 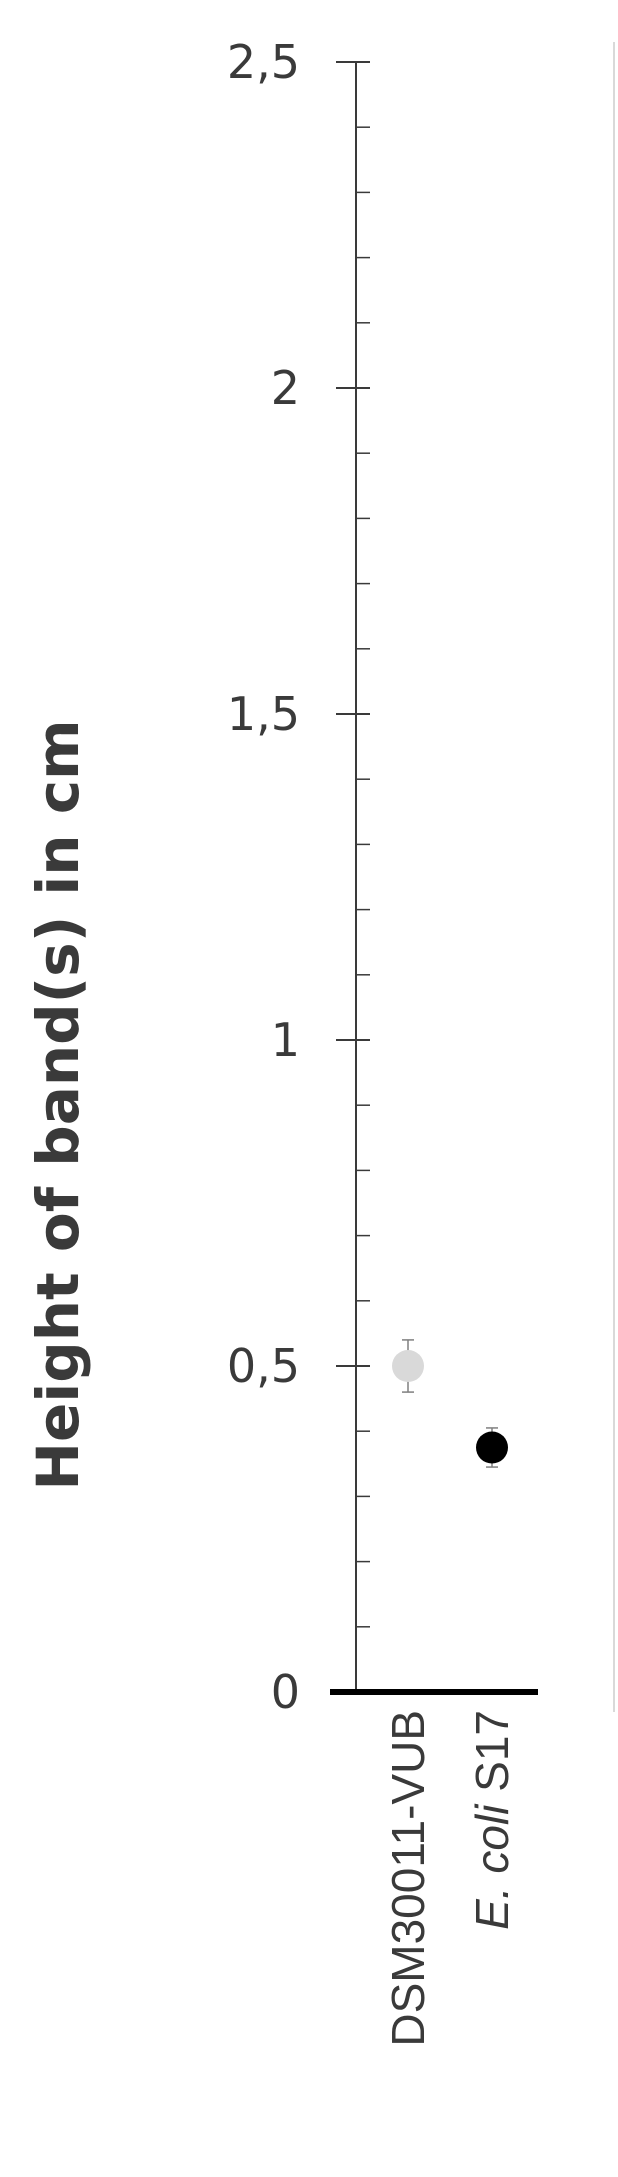 I want to click on y-tick-label: 2,5, so click(x=263, y=62).